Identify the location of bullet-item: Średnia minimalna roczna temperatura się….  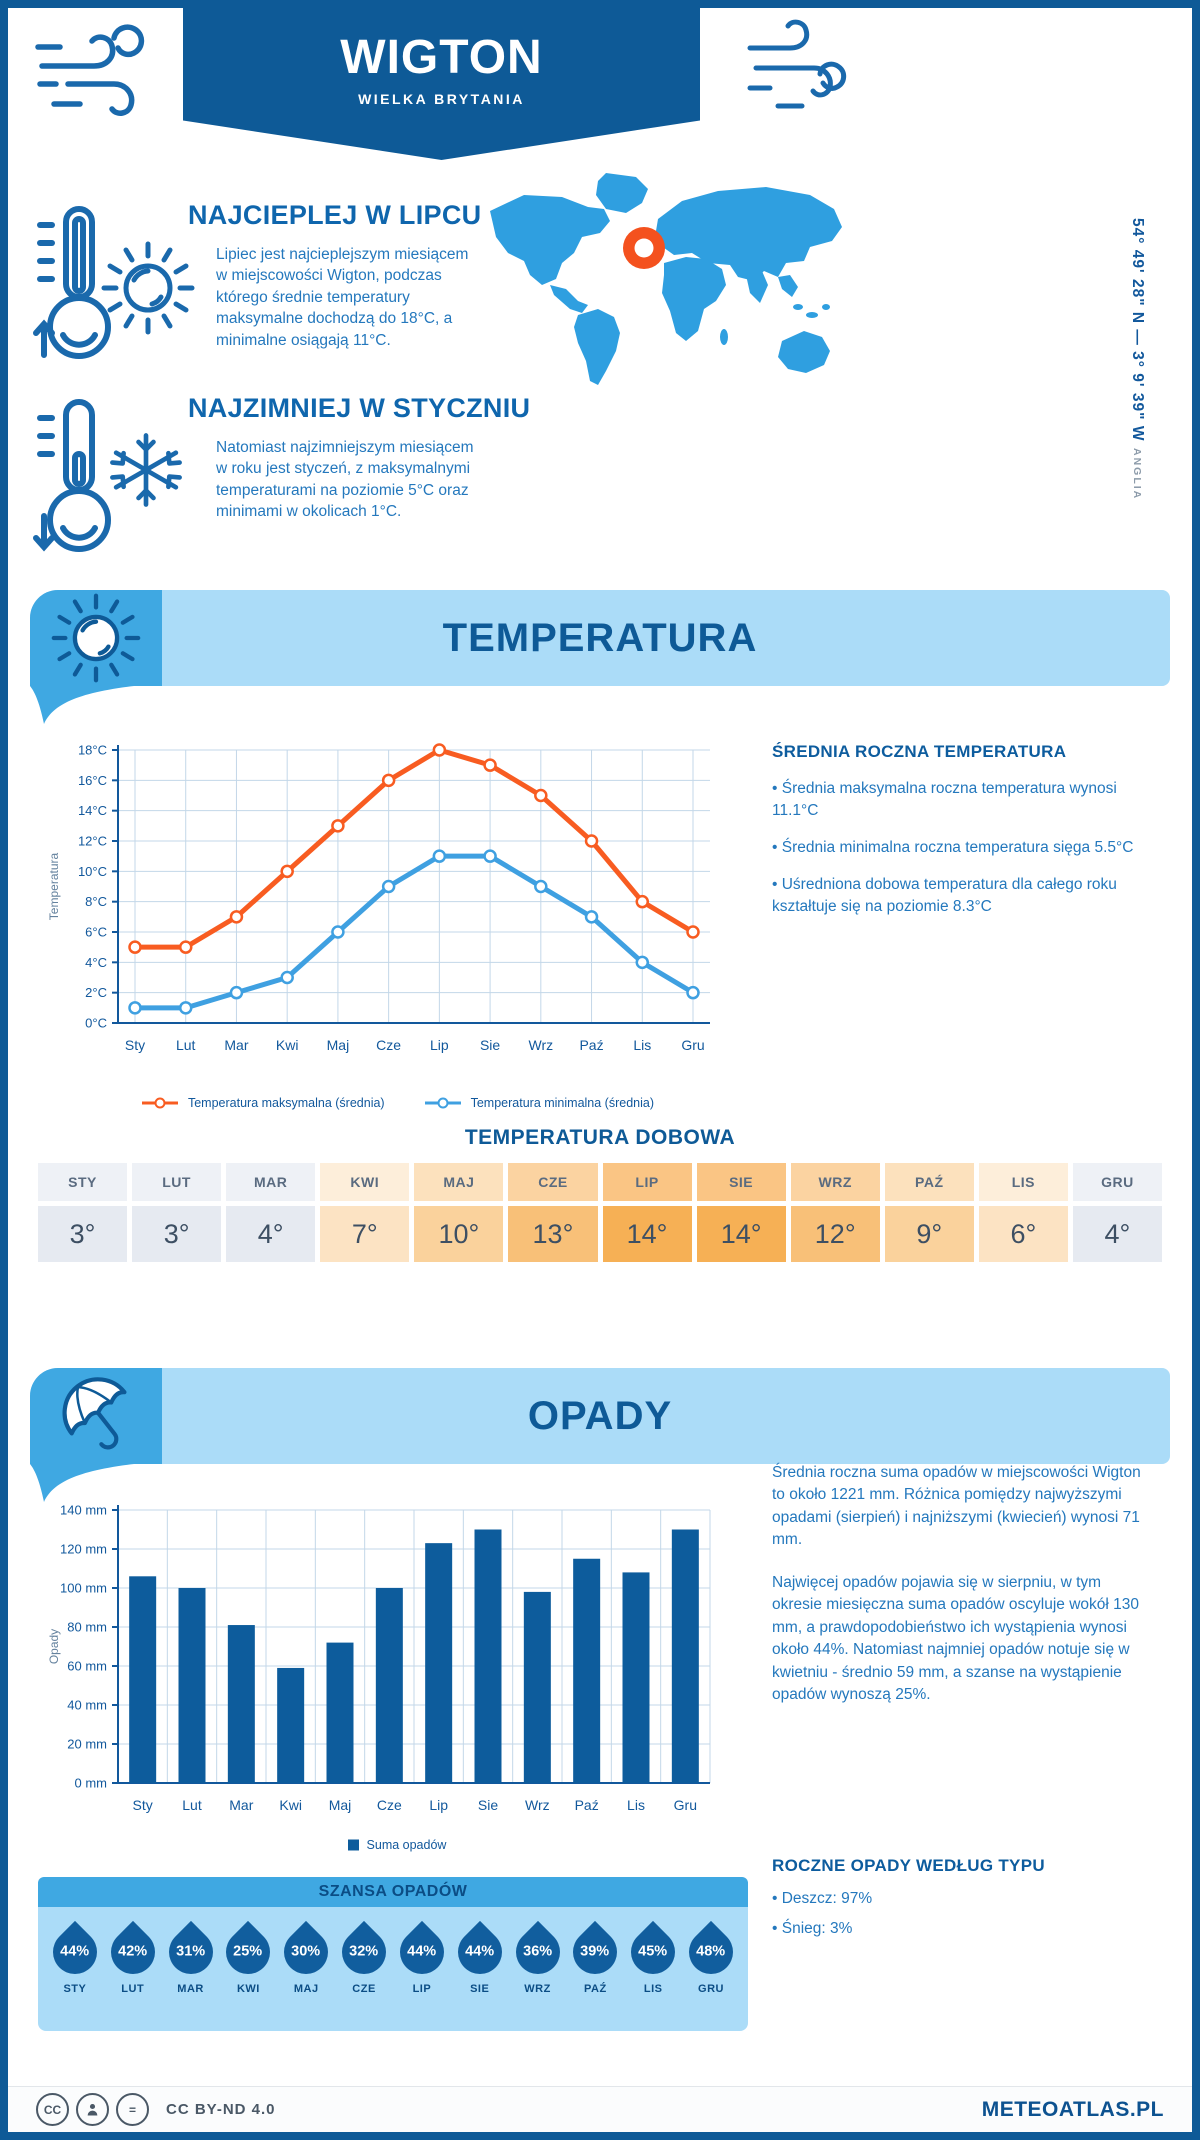
(958, 848).